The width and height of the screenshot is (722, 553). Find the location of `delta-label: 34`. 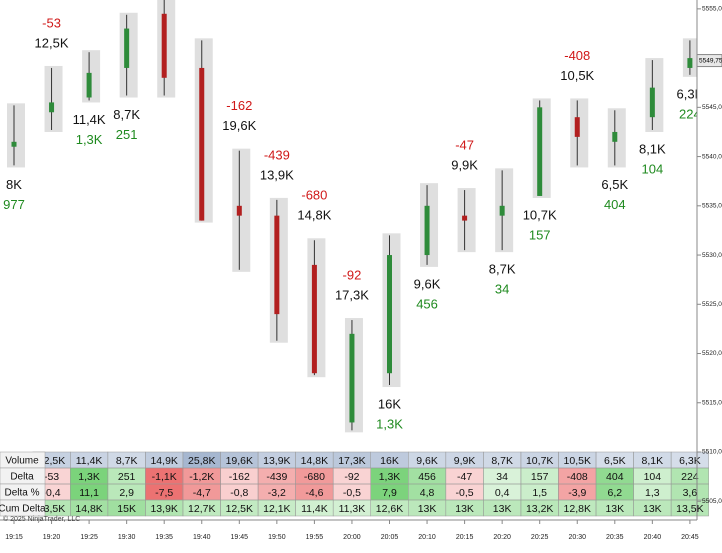

delta-label: 34 is located at coordinates (502, 289).